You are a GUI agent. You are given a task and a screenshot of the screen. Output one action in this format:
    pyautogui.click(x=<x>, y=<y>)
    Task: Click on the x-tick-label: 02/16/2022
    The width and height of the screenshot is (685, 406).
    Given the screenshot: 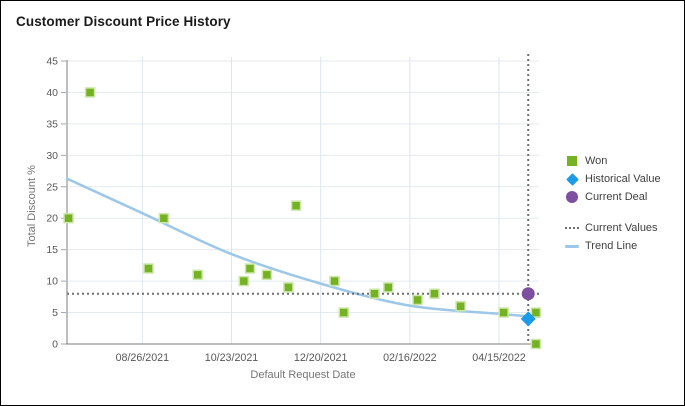 What is the action you would take?
    pyautogui.click(x=410, y=358)
    